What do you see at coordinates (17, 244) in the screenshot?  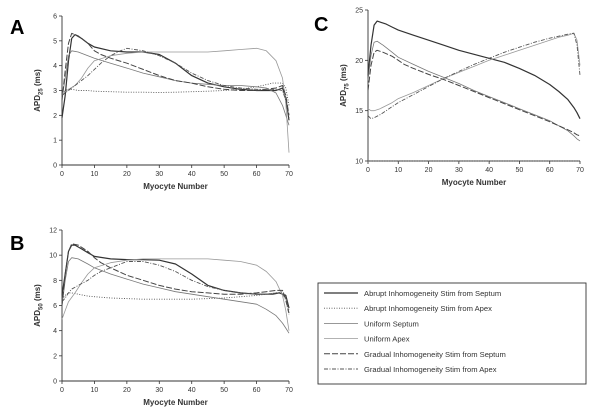 I see `panel-letter: B` at bounding box center [17, 244].